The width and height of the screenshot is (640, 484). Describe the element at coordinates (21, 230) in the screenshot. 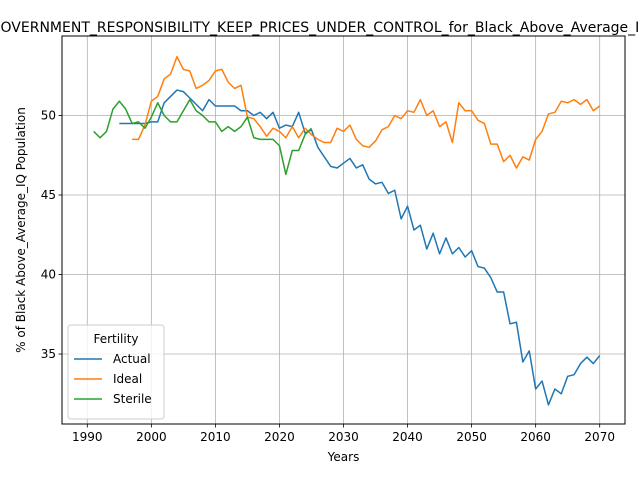

I see `y-axis-label: % of Black Above_Average_IQ Population` at that location.